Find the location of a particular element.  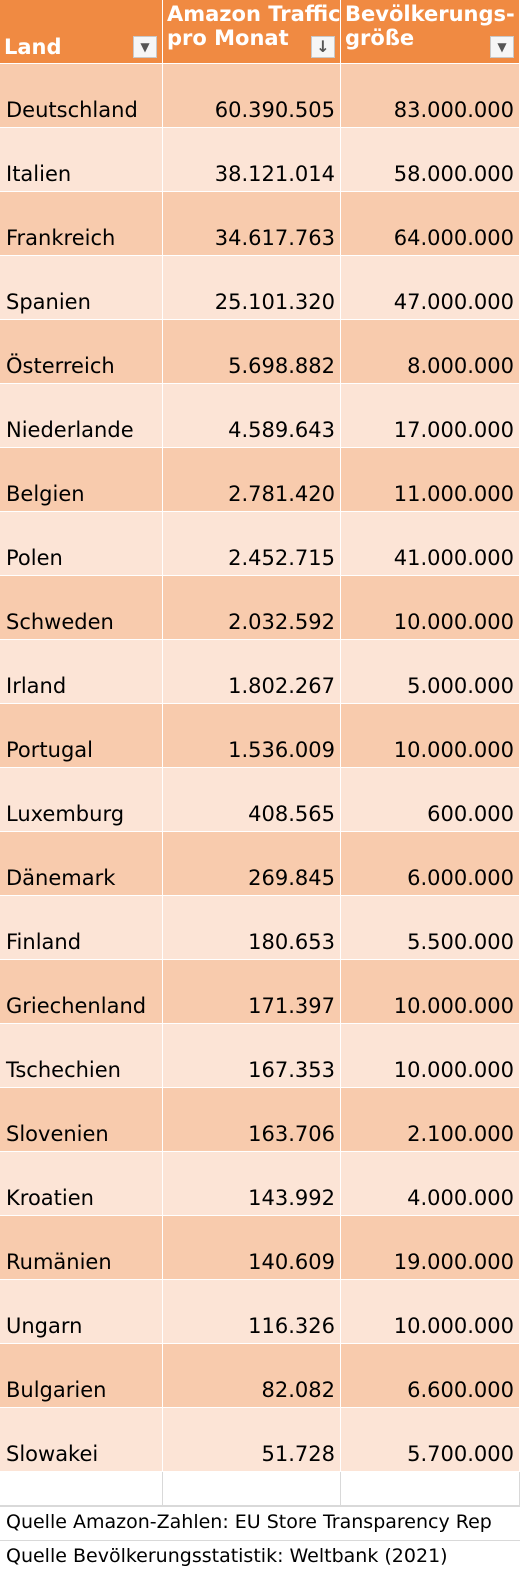

cell-population: 6.000.000 is located at coordinates (430, 864).